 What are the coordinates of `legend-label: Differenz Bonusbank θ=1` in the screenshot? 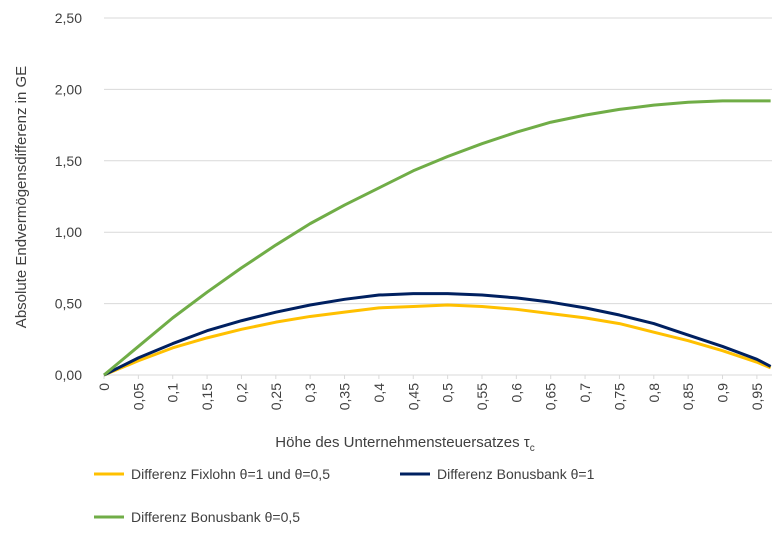 It's located at (516, 474).